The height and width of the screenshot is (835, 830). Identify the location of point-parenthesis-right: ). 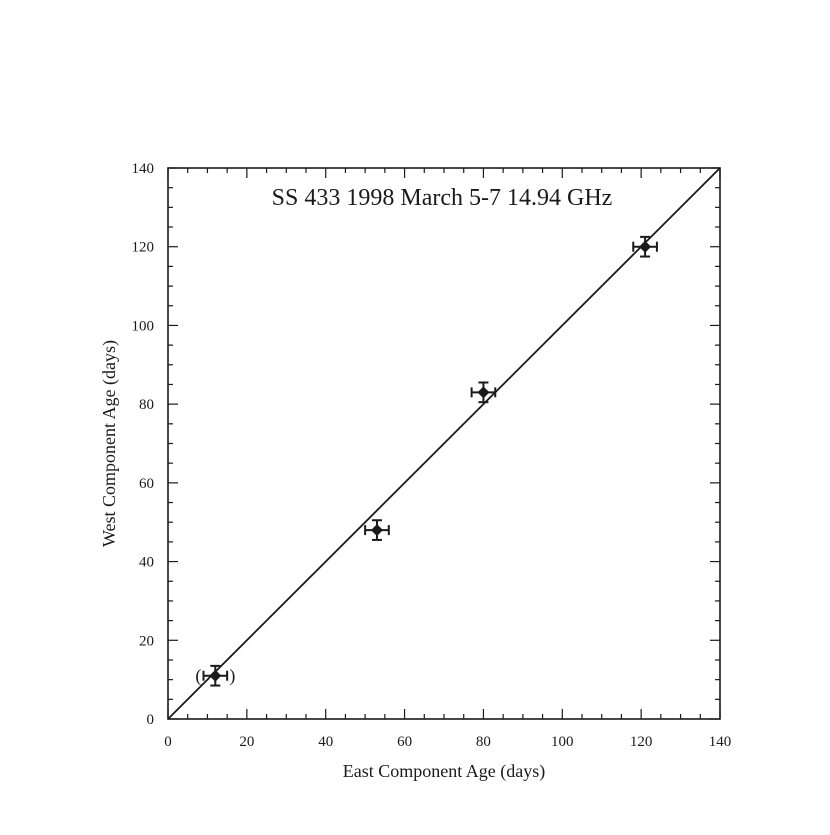
(232, 676).